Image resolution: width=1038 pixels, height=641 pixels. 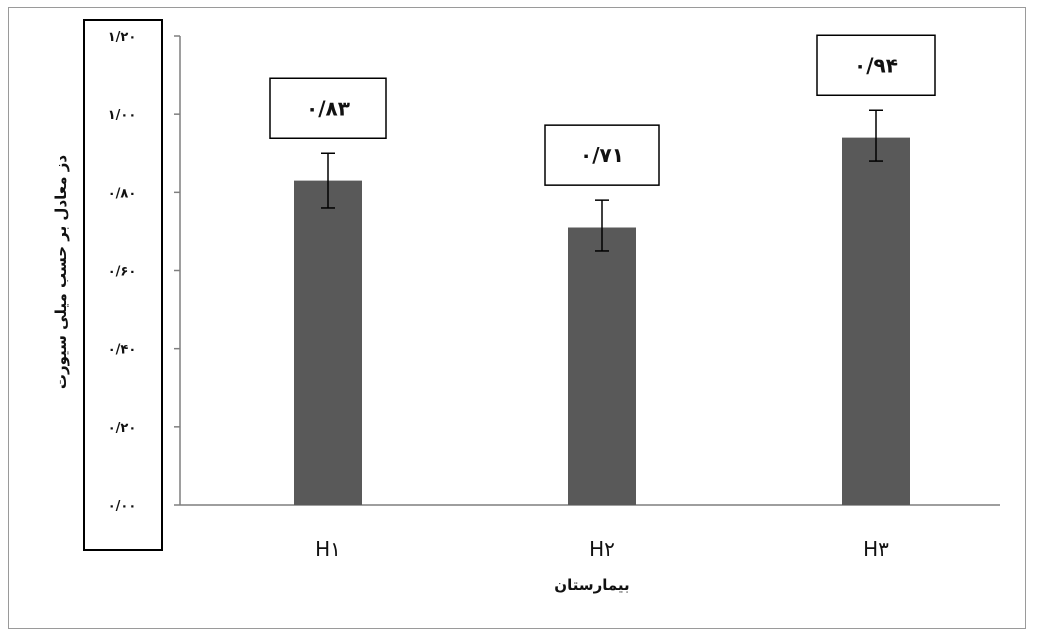 I want to click on x-axis-title: بیمارستان, so click(x=591, y=585).